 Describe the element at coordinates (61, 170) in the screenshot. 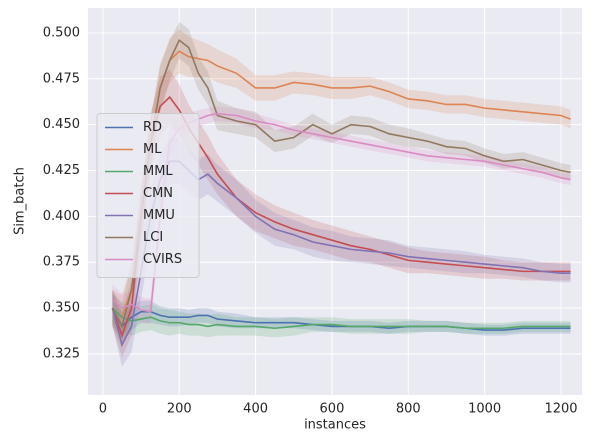

I see `y-tick-label: 0.425` at that location.